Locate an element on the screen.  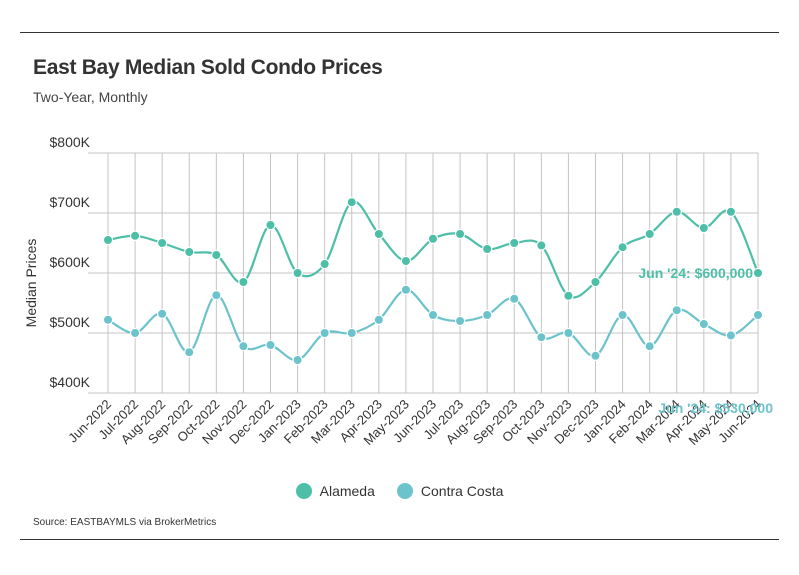
legend-swatch-contra-costa is located at coordinates (404, 491).